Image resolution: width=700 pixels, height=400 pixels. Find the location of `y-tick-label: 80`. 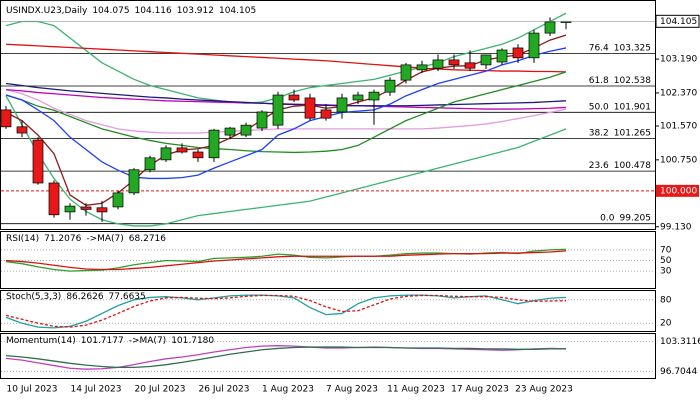

y-tick-label: 80 is located at coordinates (666, 300).